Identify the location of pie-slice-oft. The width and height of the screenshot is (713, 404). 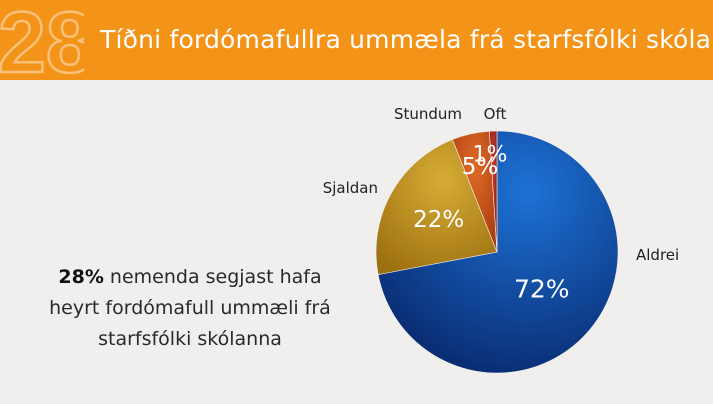
(493, 191).